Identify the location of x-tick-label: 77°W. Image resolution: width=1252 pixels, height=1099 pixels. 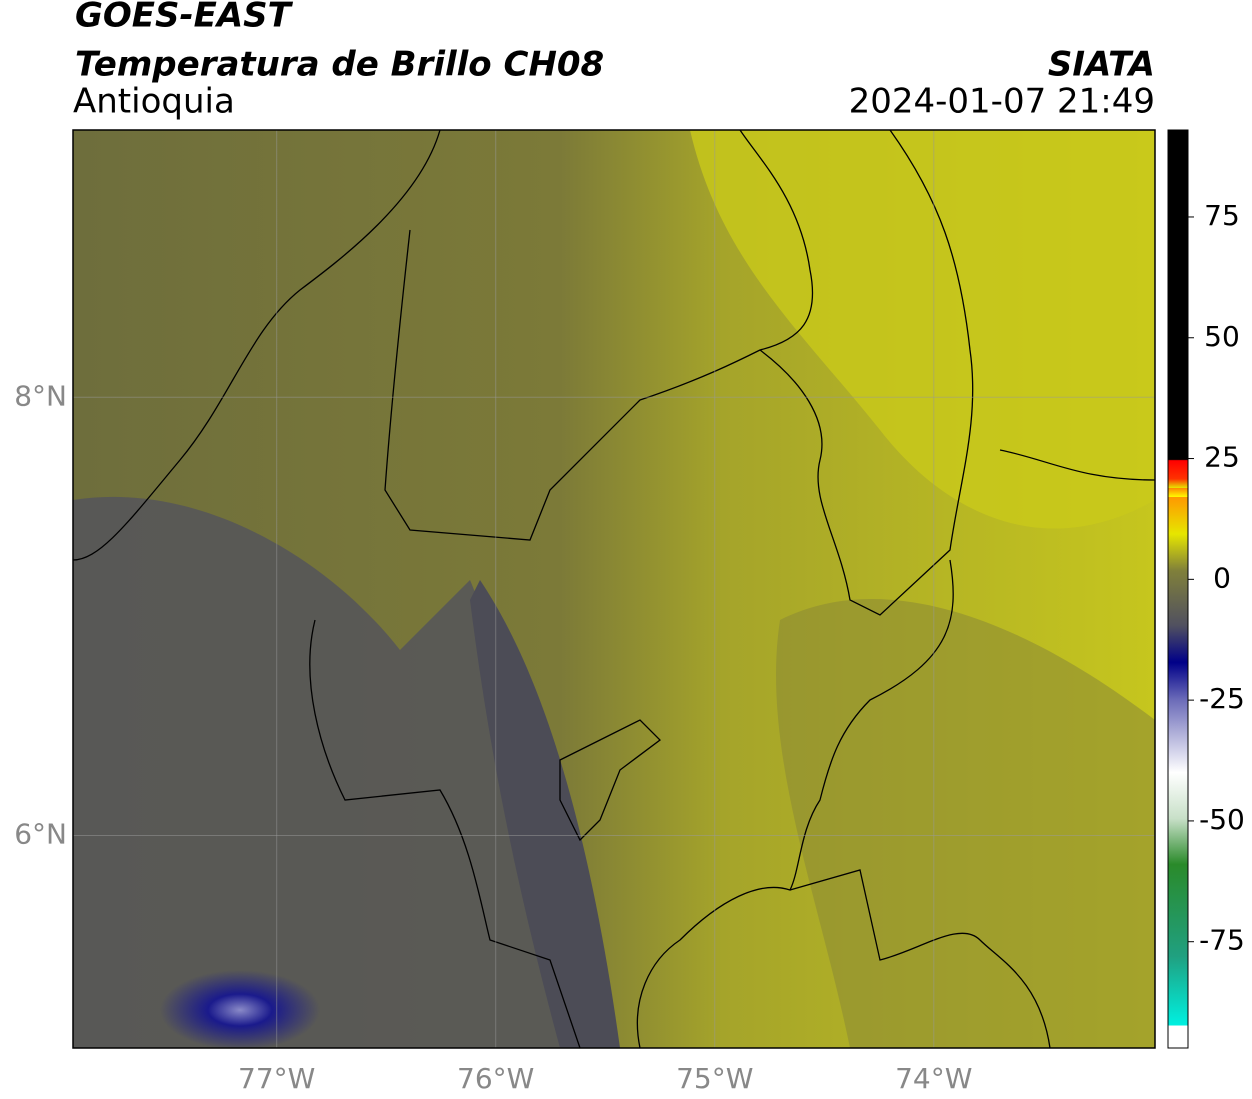
(276, 1078).